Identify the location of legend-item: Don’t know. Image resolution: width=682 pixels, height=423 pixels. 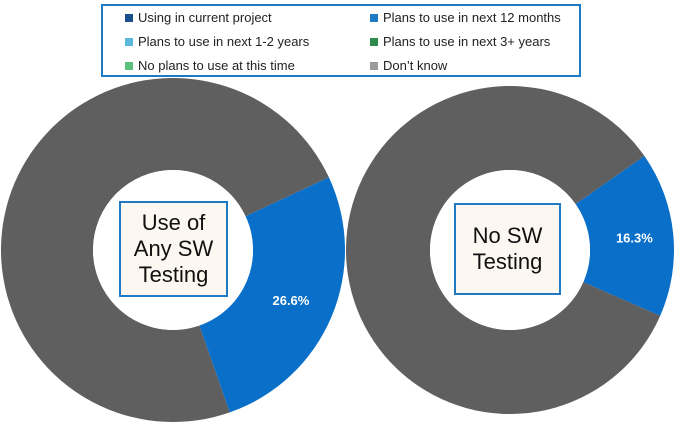
(408, 65).